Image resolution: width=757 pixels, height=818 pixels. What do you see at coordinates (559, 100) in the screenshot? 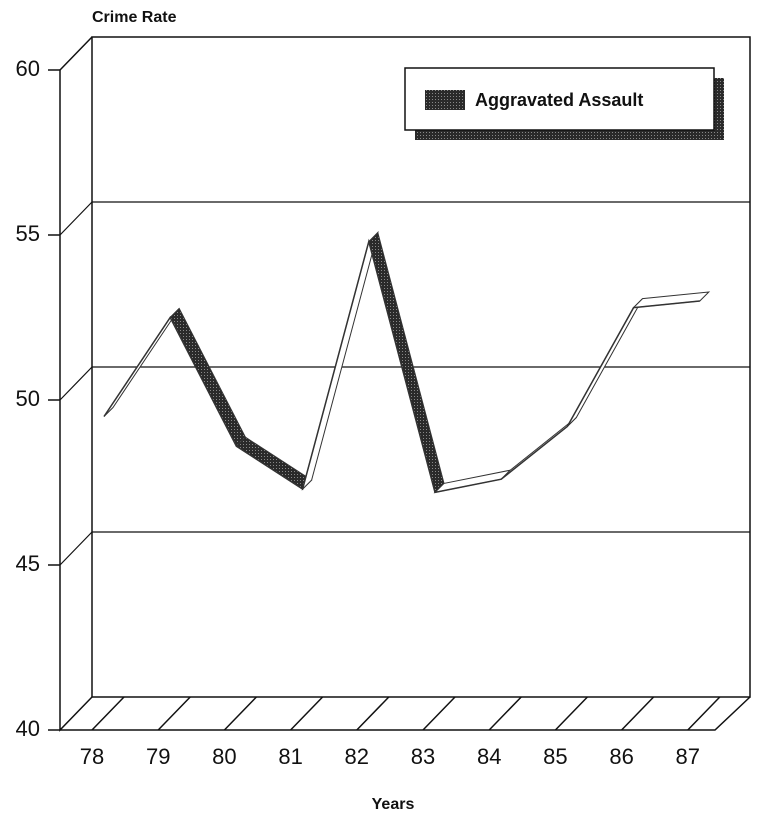
I see `legend-label: Aggravated Assault` at bounding box center [559, 100].